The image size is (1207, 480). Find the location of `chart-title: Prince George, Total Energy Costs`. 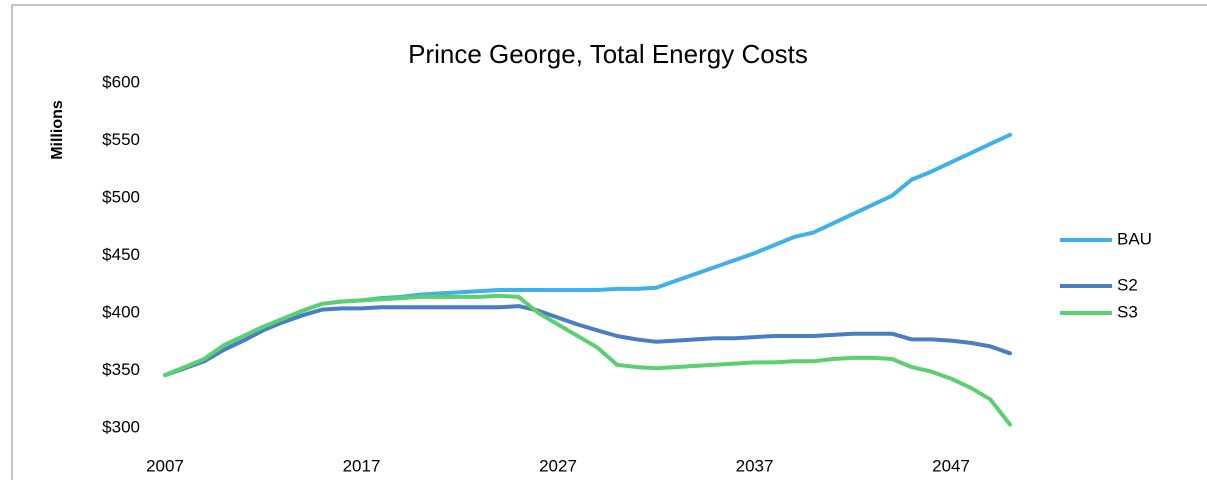

chart-title: Prince George, Total Energy Costs is located at coordinates (608, 54).